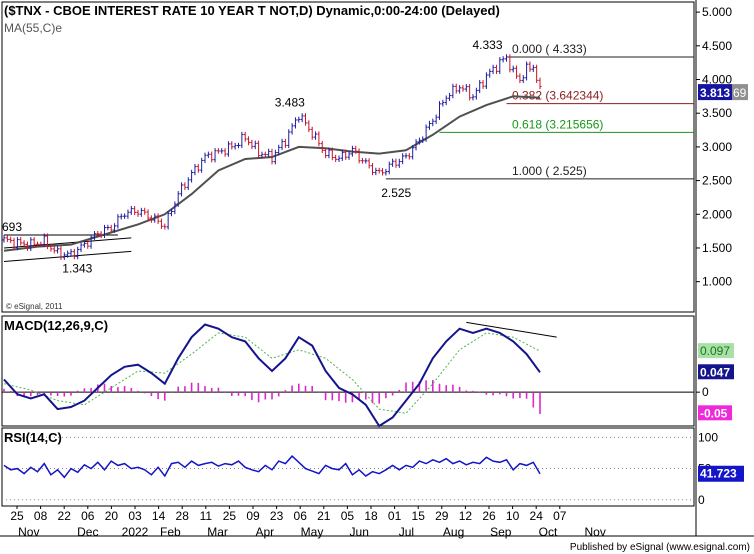 The image size is (754, 554). I want to click on rsi-value-box, so click(721, 473).